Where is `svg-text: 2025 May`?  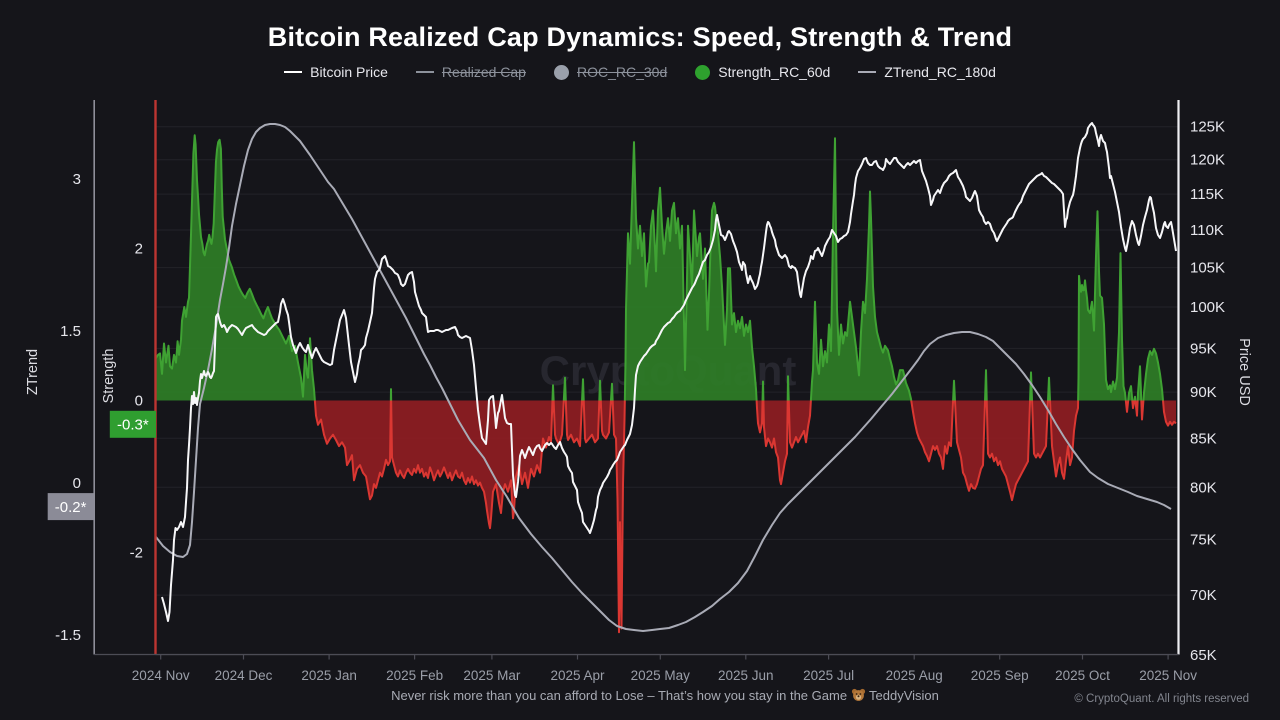 svg-text: 2025 May is located at coordinates (661, 675).